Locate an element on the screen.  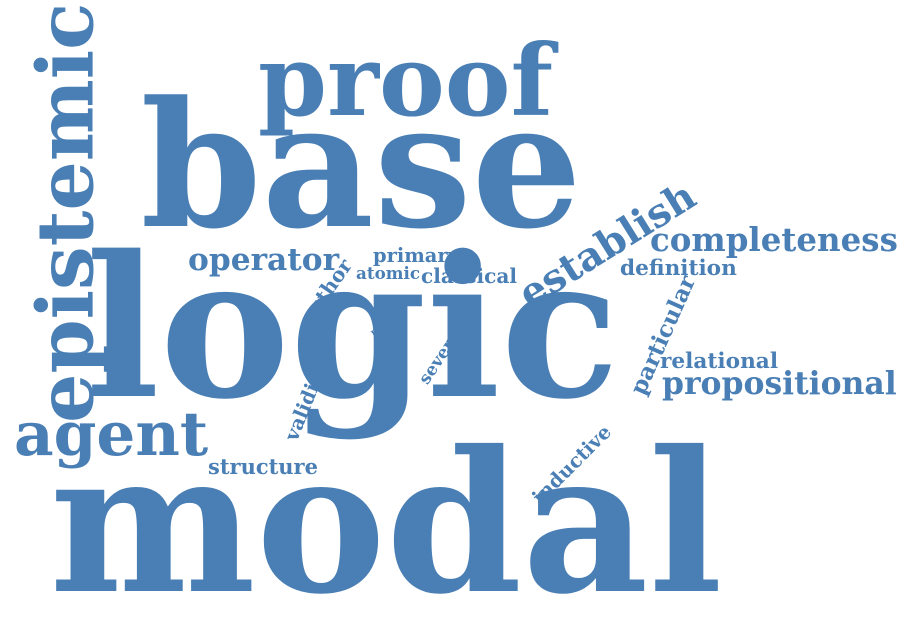
word-propositional: propositional is located at coordinates (779, 383).